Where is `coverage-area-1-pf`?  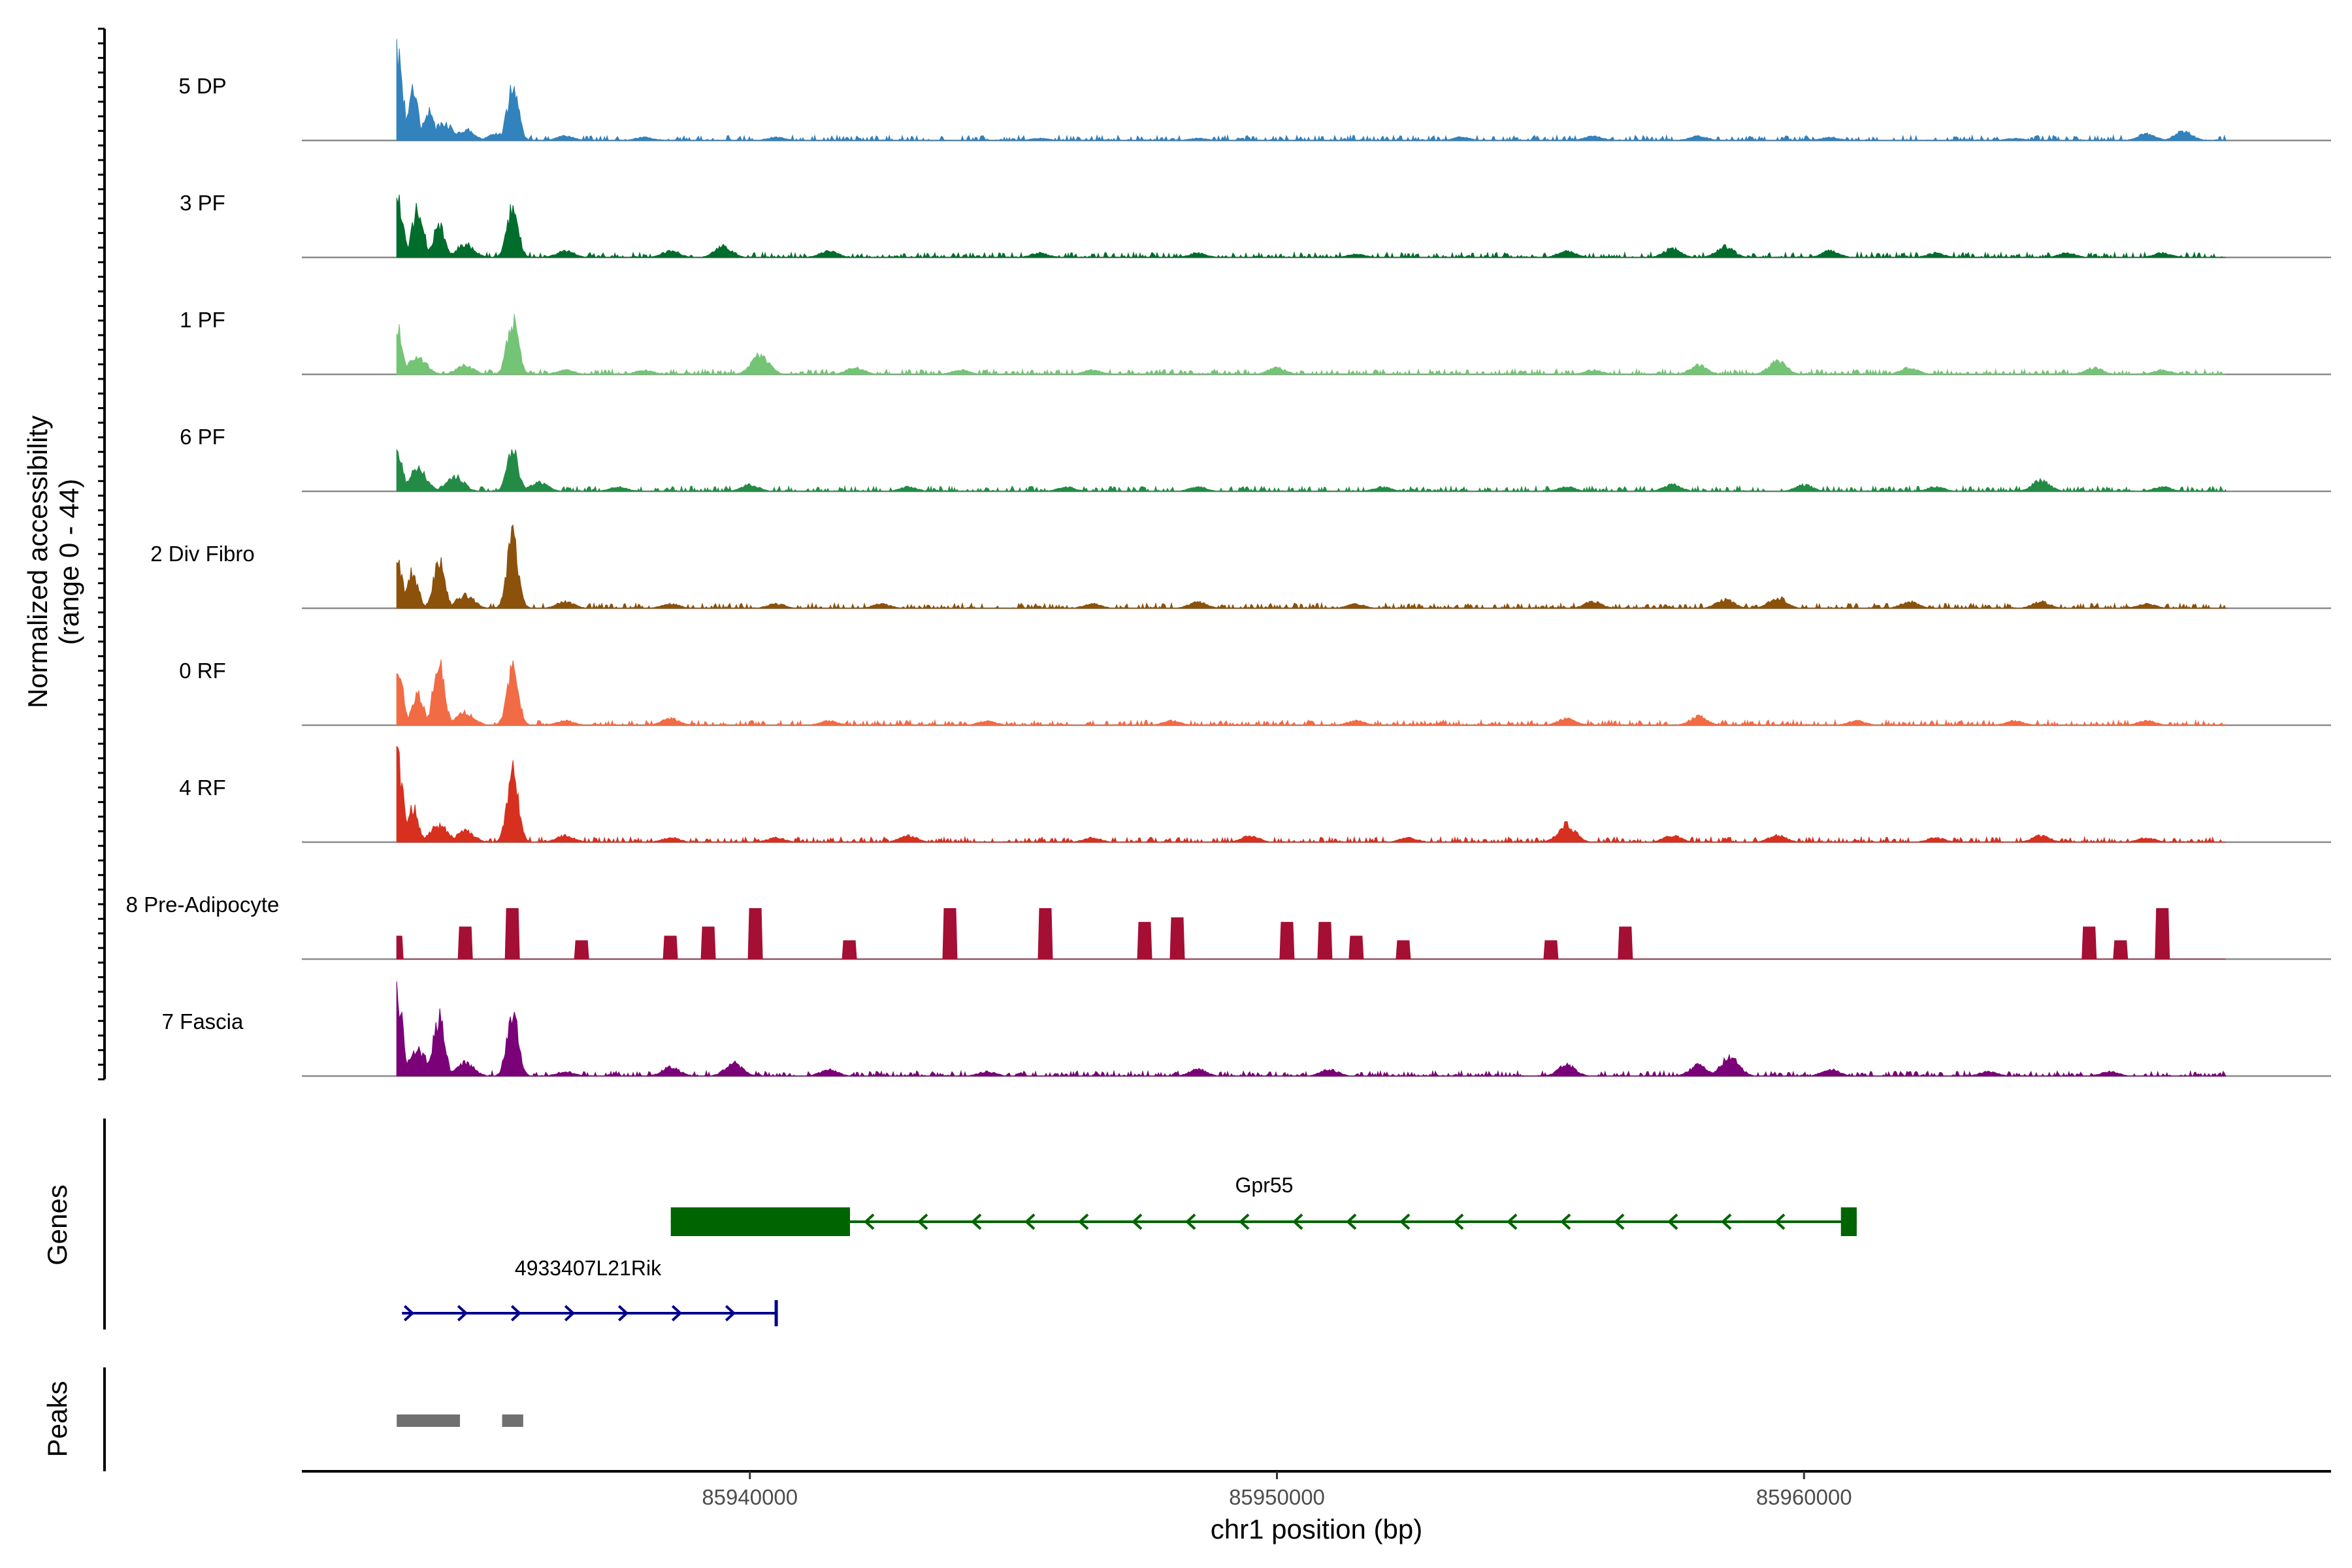
coverage-area-1-pf is located at coordinates (1311, 345).